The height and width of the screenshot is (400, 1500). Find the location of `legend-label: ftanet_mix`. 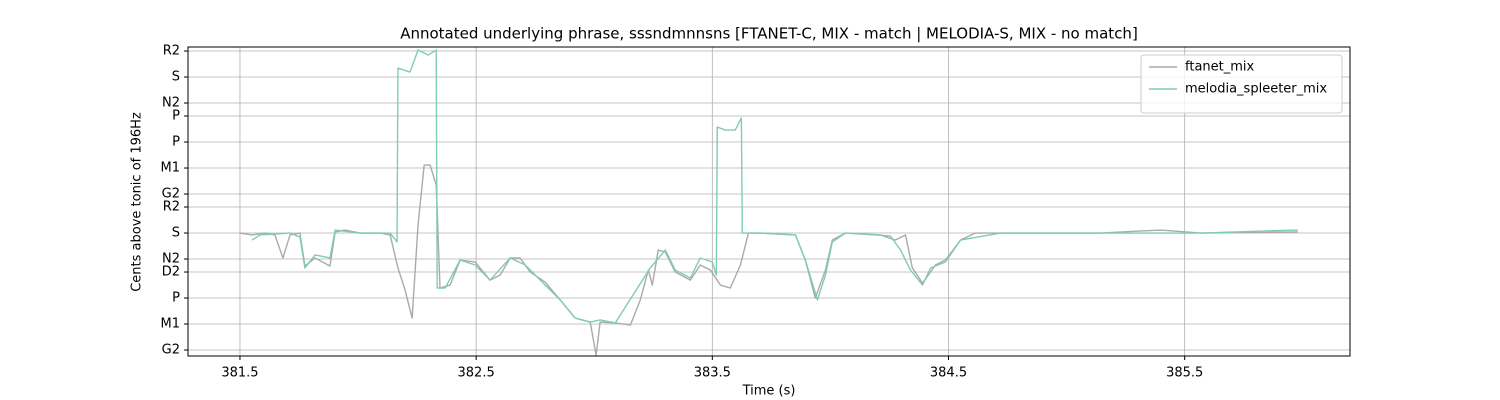

legend-label: ftanet_mix is located at coordinates (1220, 67).